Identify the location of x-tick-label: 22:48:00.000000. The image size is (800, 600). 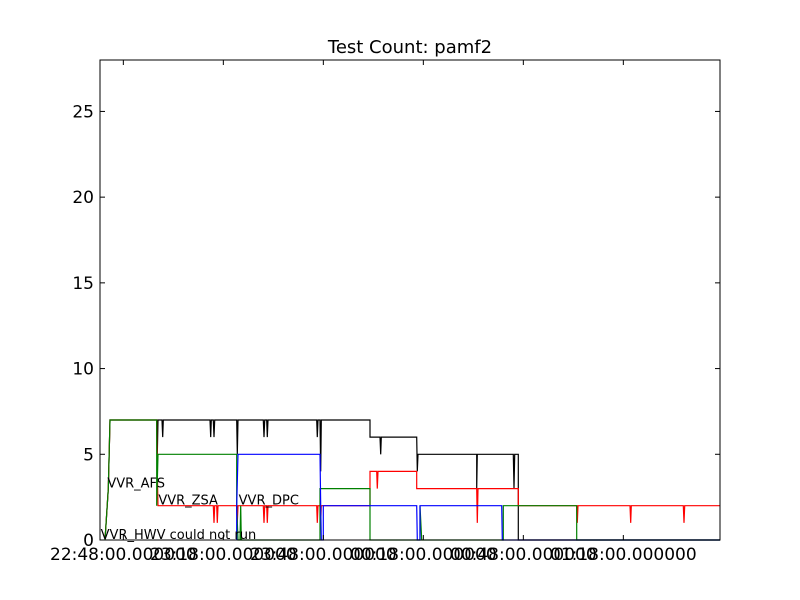
(123, 555).